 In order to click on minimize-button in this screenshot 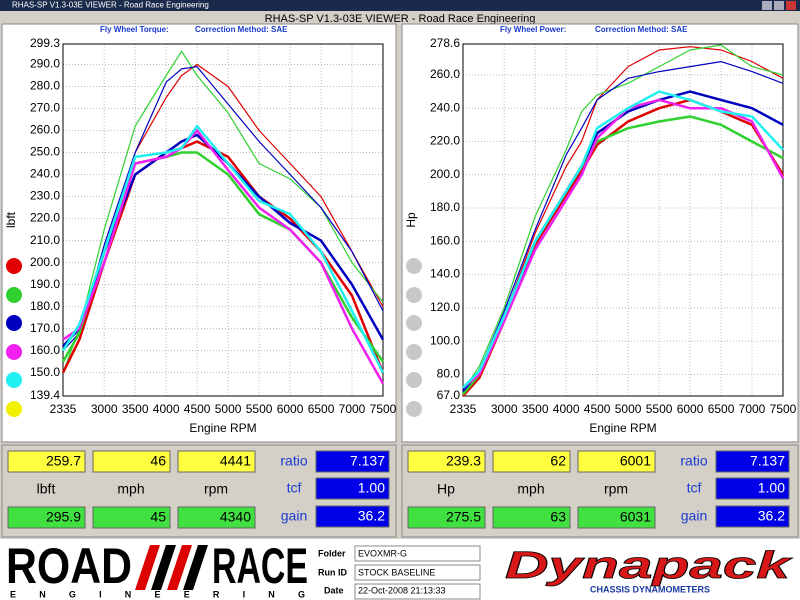, I will do `click(767, 5)`.